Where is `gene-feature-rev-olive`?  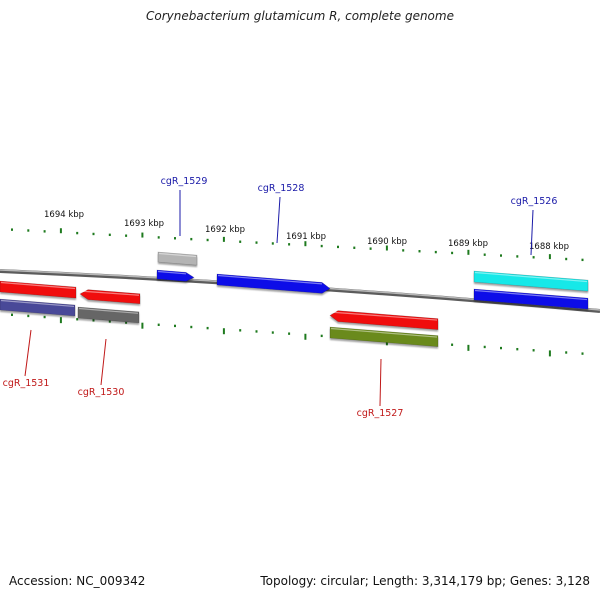 gene-feature-rev-olive is located at coordinates (384, 336).